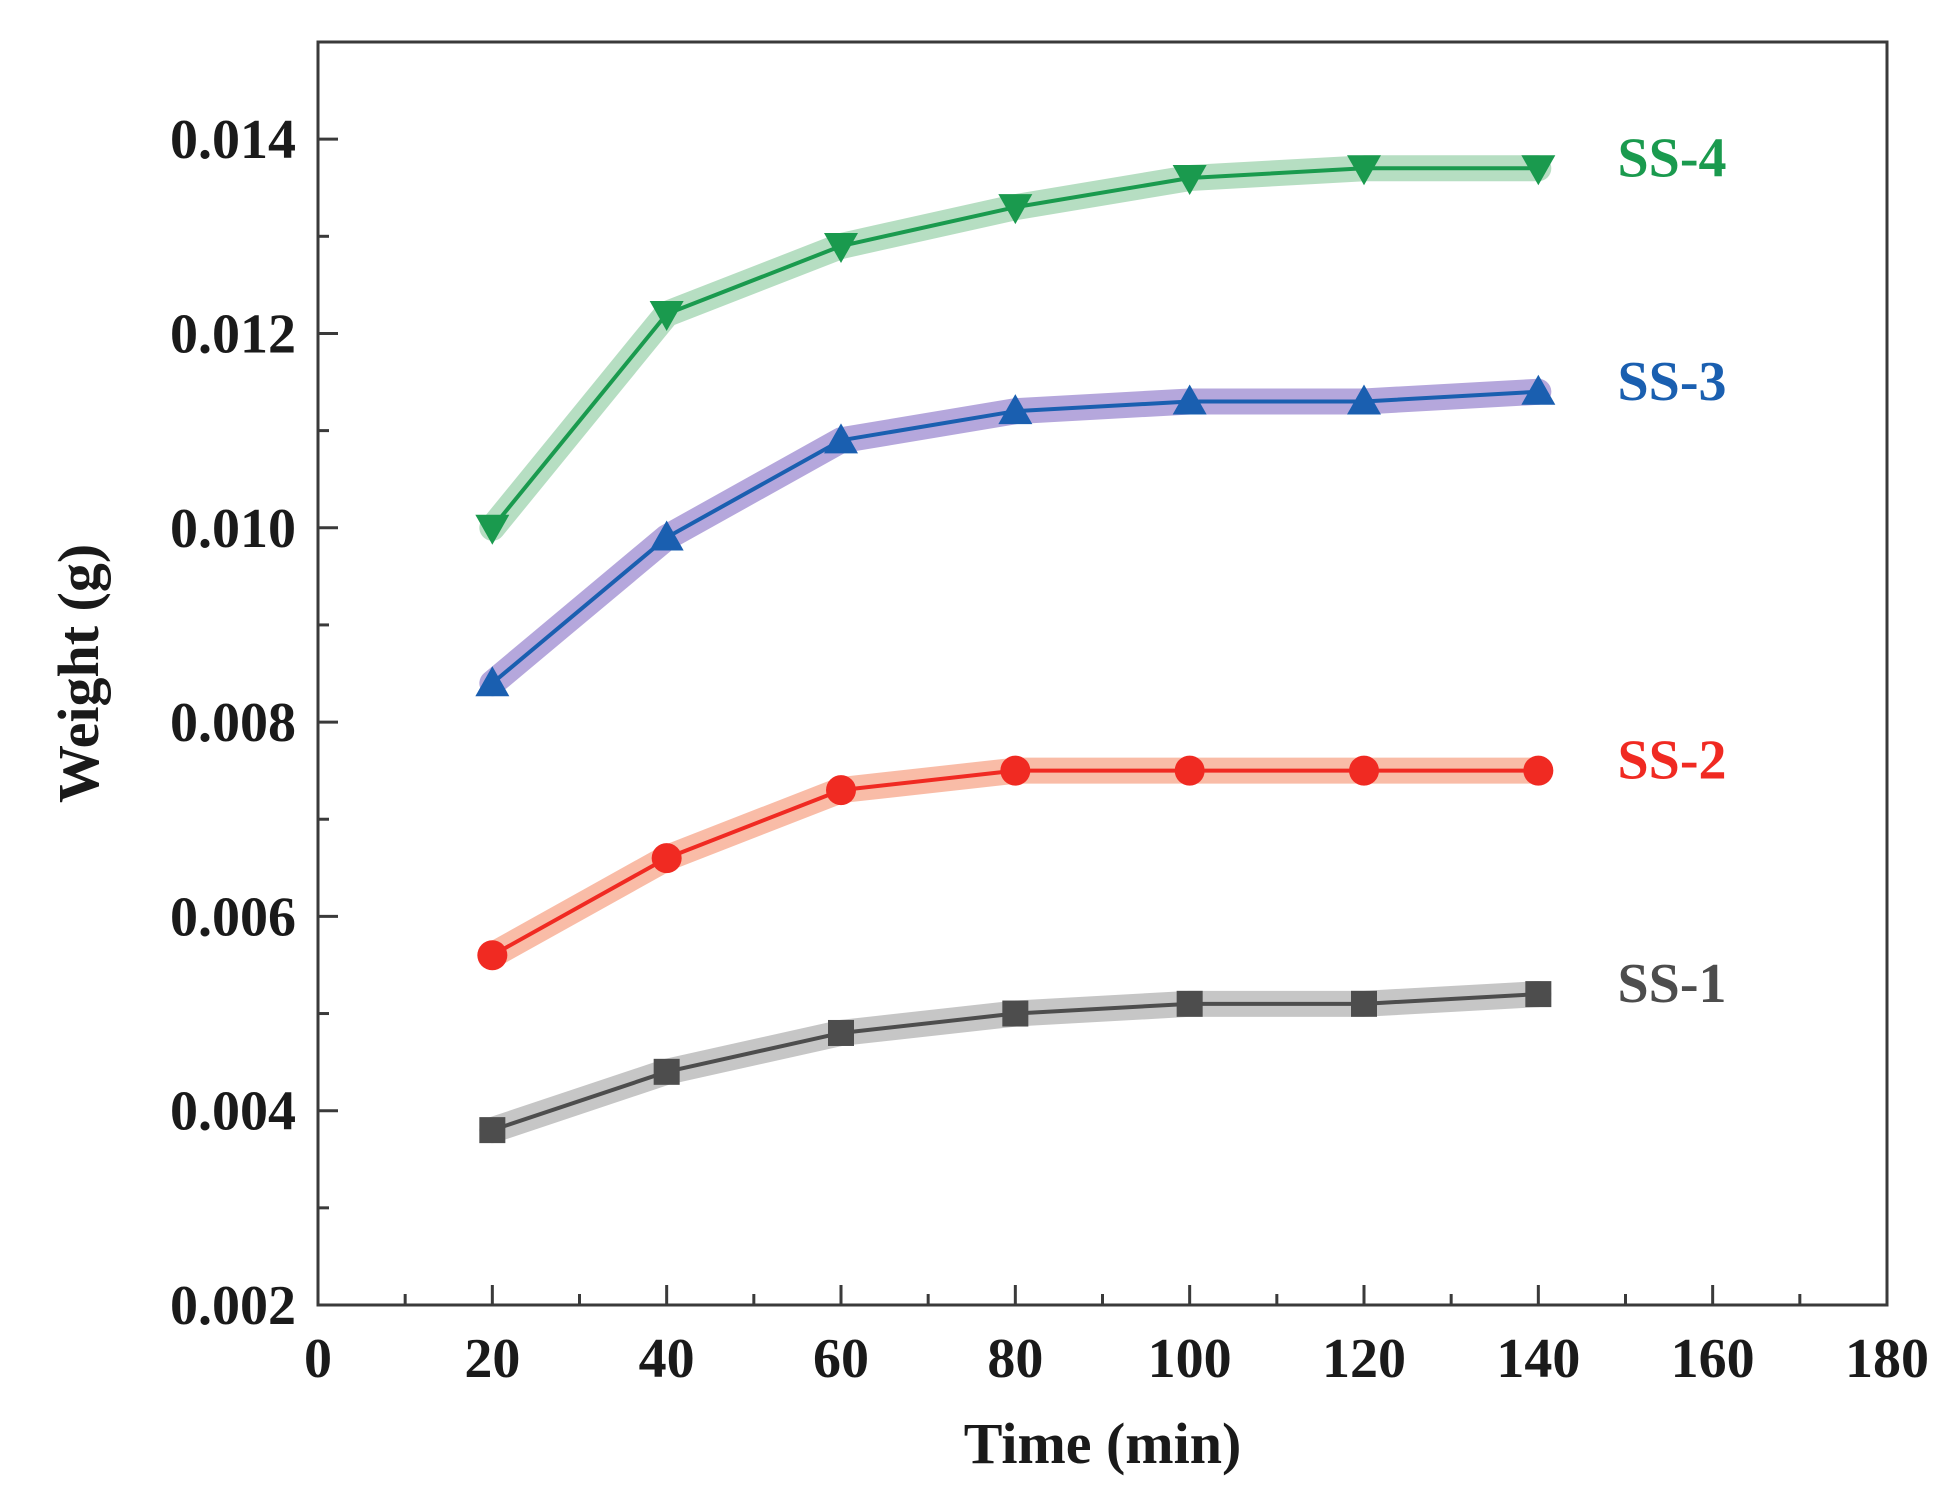 Image resolution: width=1951 pixels, height=1488 pixels. I want to click on series-label: SS-1, so click(1672, 984).